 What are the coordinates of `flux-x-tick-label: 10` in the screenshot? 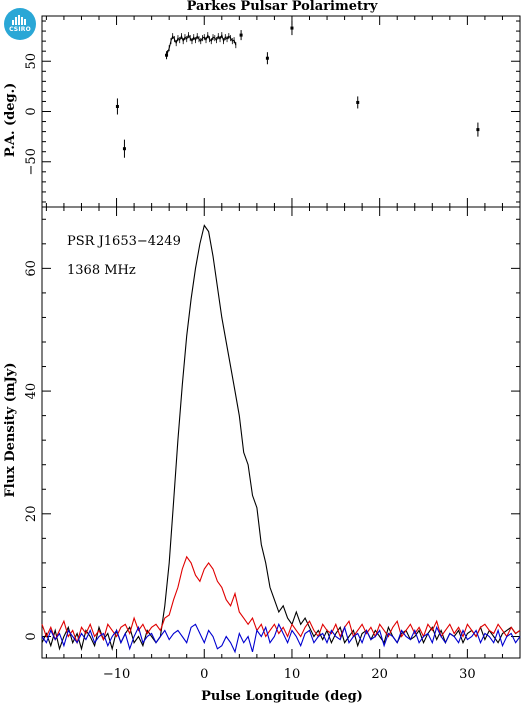 It's located at (292, 674).